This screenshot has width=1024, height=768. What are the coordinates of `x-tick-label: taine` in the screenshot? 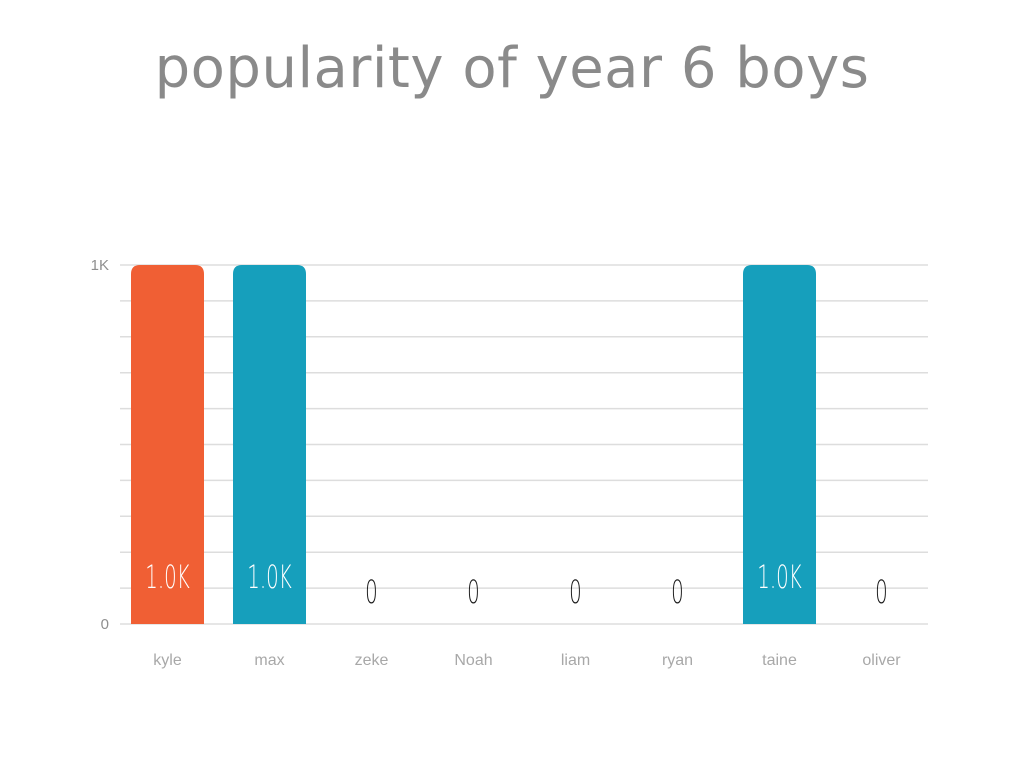 It's located at (779, 660).